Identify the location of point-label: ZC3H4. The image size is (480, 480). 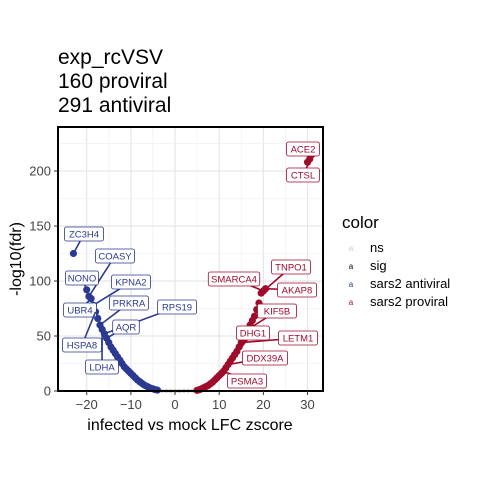
(84, 240).